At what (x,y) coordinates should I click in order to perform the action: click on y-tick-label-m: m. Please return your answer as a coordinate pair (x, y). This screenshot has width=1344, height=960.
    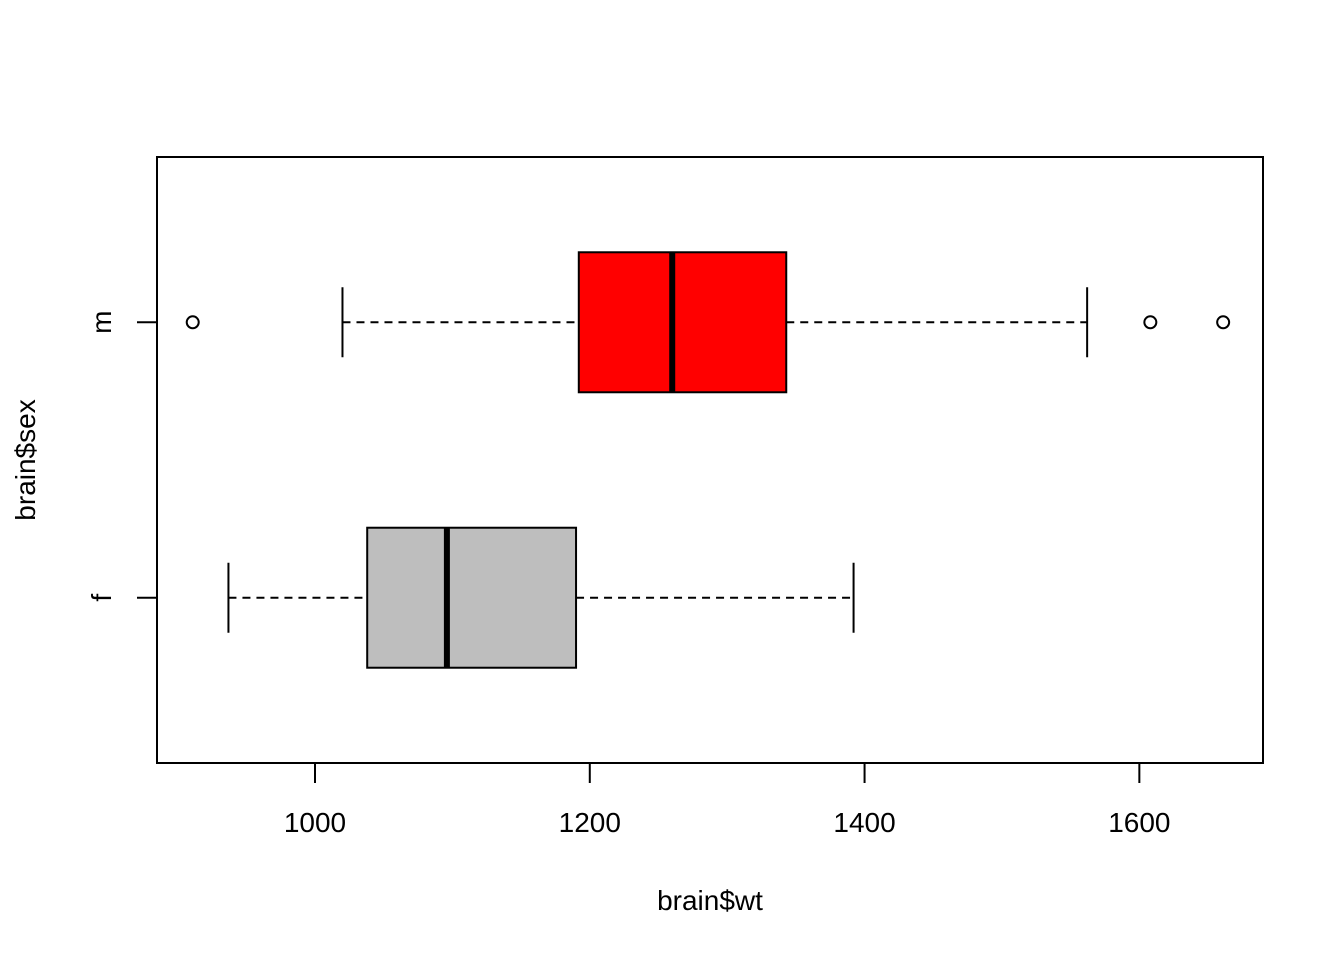
    Looking at the image, I should click on (101, 322).